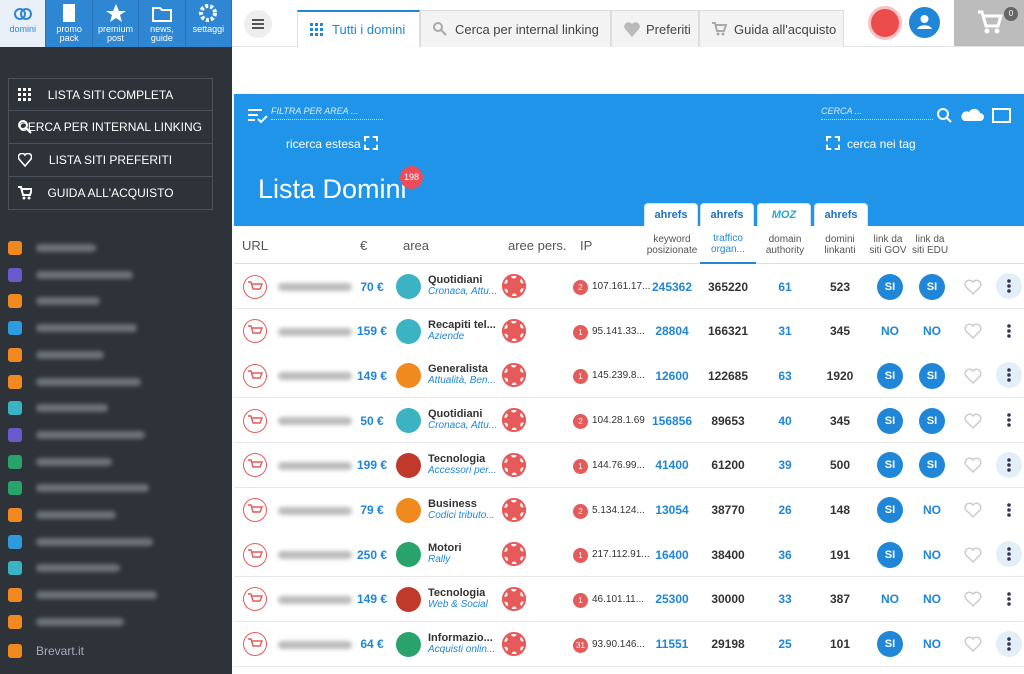  Describe the element at coordinates (785, 245) in the screenshot. I see `column-header: domain authority` at that location.